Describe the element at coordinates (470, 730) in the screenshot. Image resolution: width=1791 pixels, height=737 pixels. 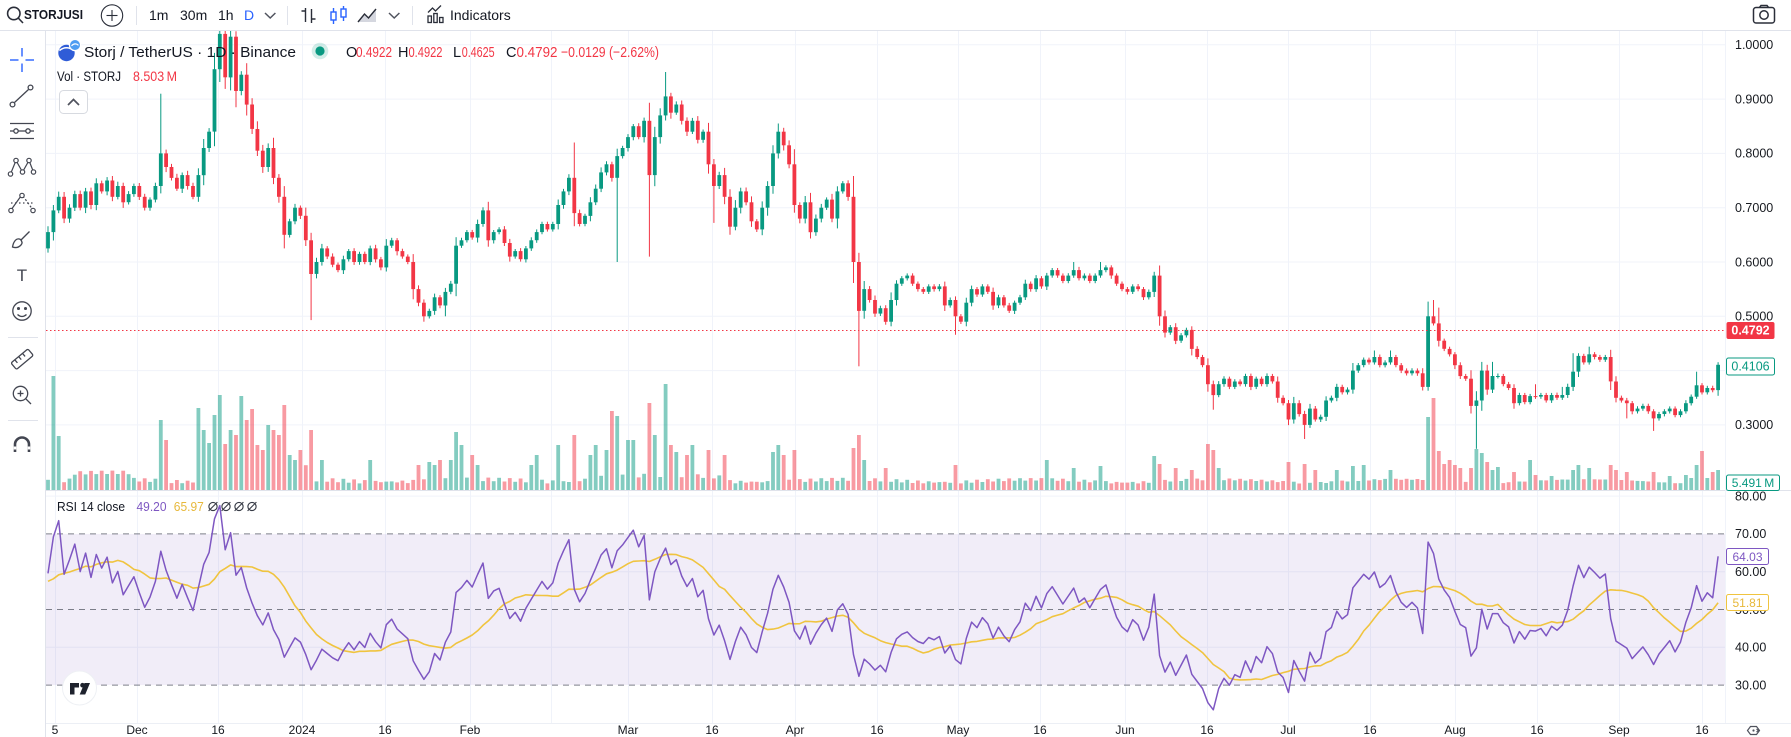
I see `svg-text: Feb` at that location.